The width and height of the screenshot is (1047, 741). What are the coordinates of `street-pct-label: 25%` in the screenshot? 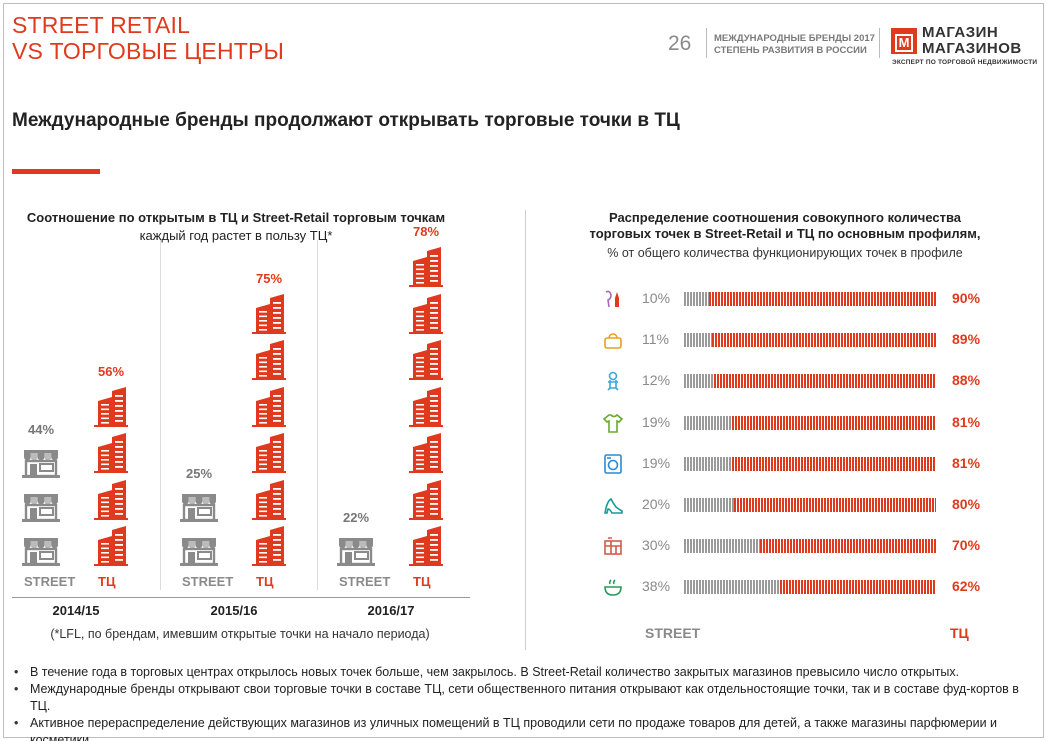 It's located at (199, 473).